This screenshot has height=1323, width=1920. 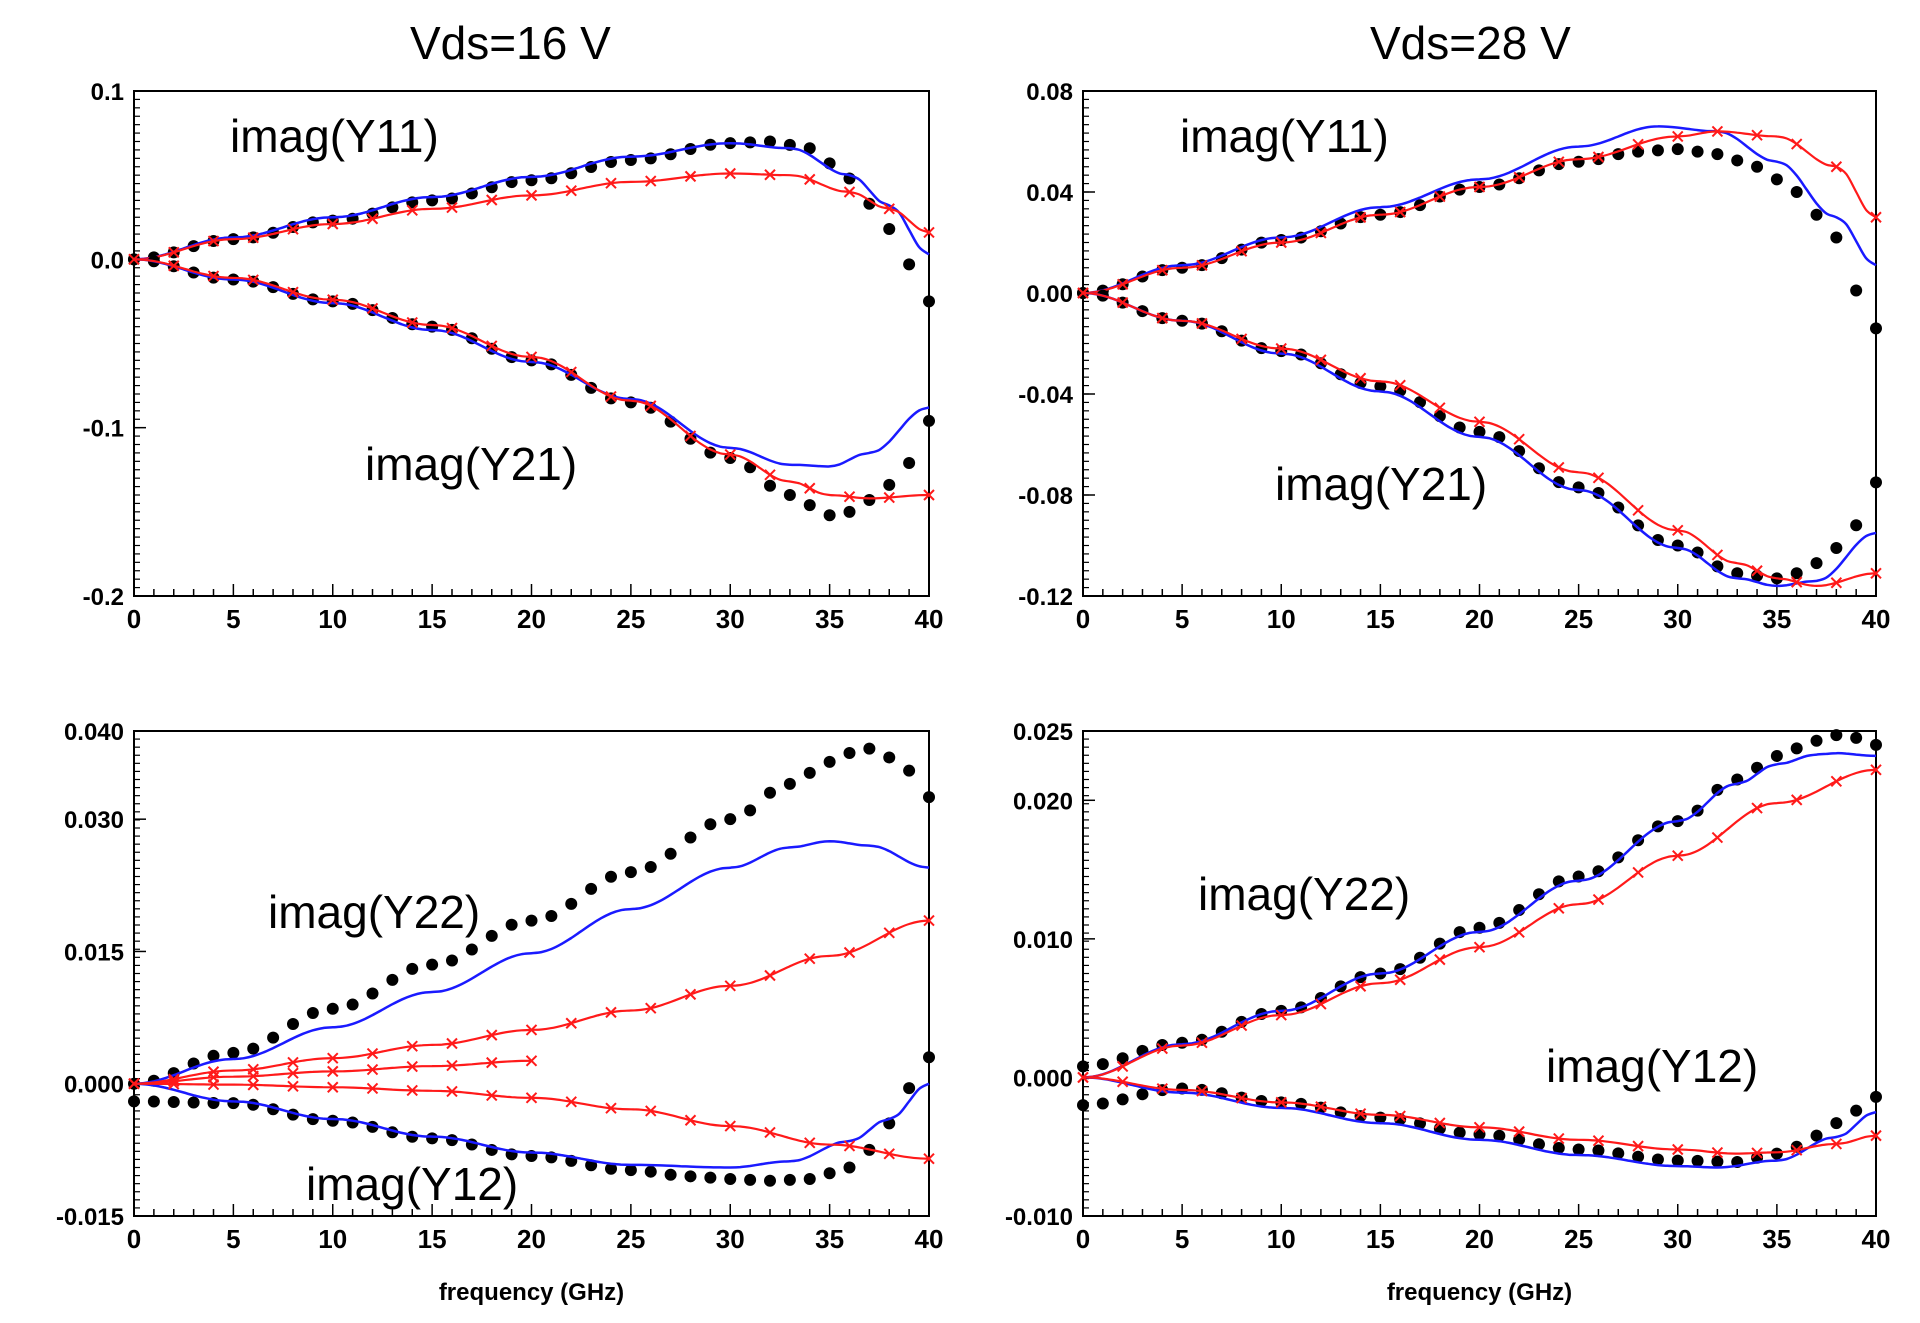 What do you see at coordinates (1049, 294) in the screenshot?
I see `y-tick-label: 0.00` at bounding box center [1049, 294].